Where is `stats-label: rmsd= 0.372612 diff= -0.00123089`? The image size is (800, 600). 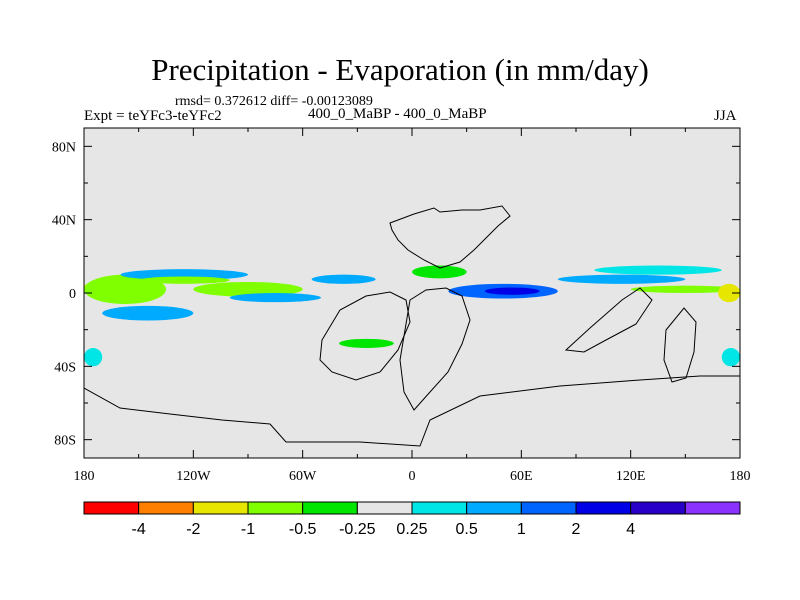 stats-label: rmsd= 0.372612 diff= -0.00123089 is located at coordinates (274, 101).